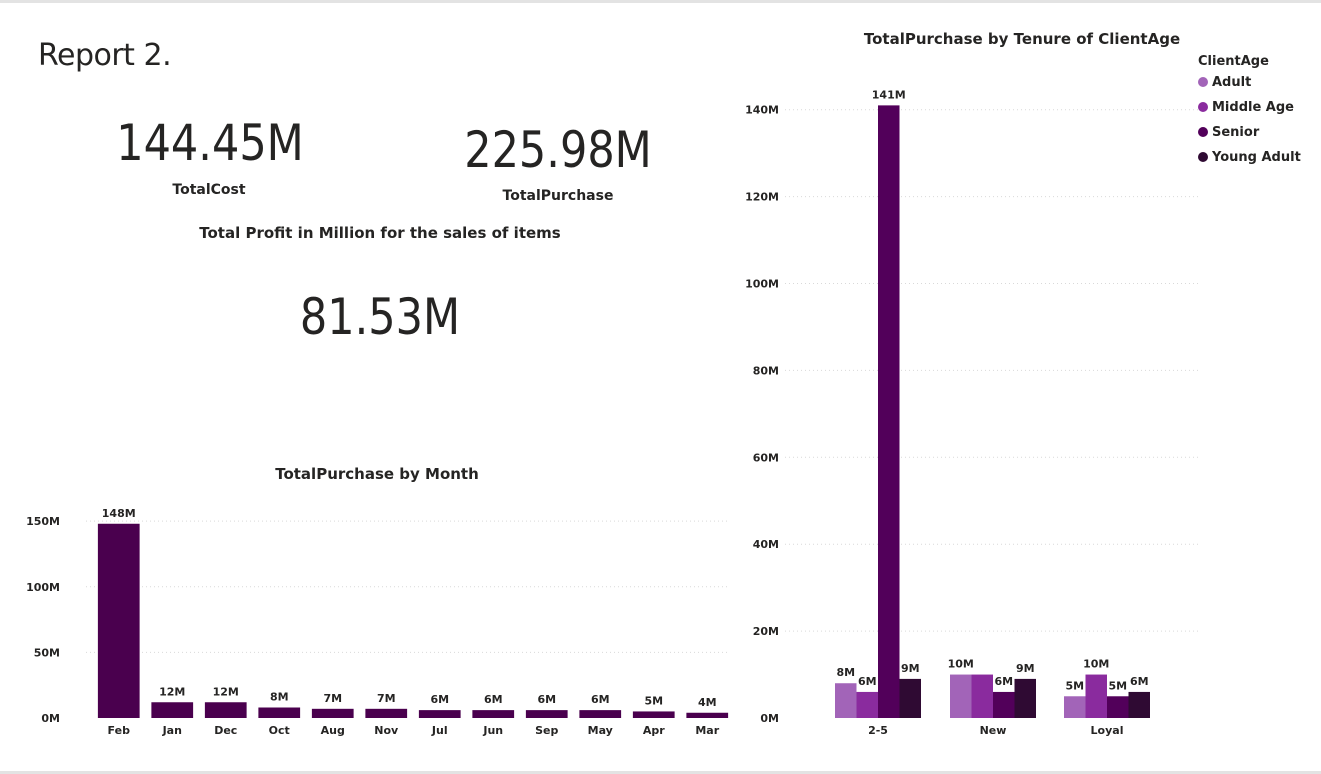 Image resolution: width=1321 pixels, height=774 pixels. Describe the element at coordinates (845, 672) in the screenshot. I see `tenure-data-label: 8M` at that location.